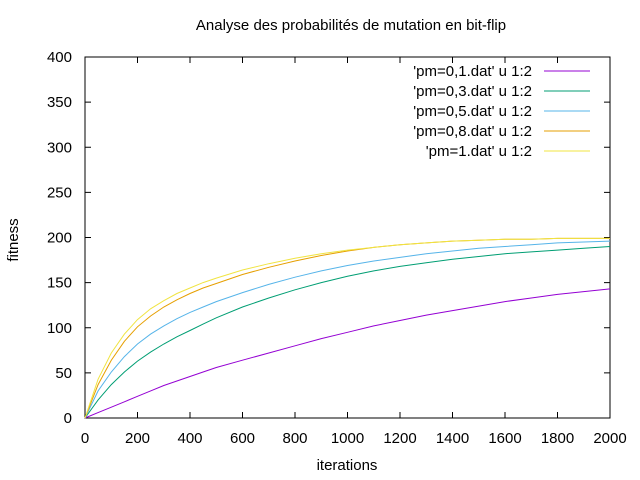  Describe the element at coordinates (59, 192) in the screenshot. I see `y-tick-label: 250` at that location.